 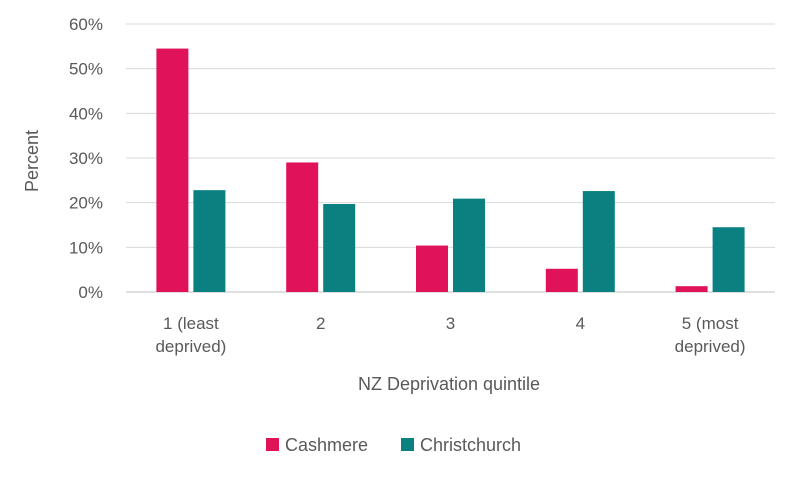 What do you see at coordinates (470, 445) in the screenshot?
I see `legend-label: Christchurch` at bounding box center [470, 445].